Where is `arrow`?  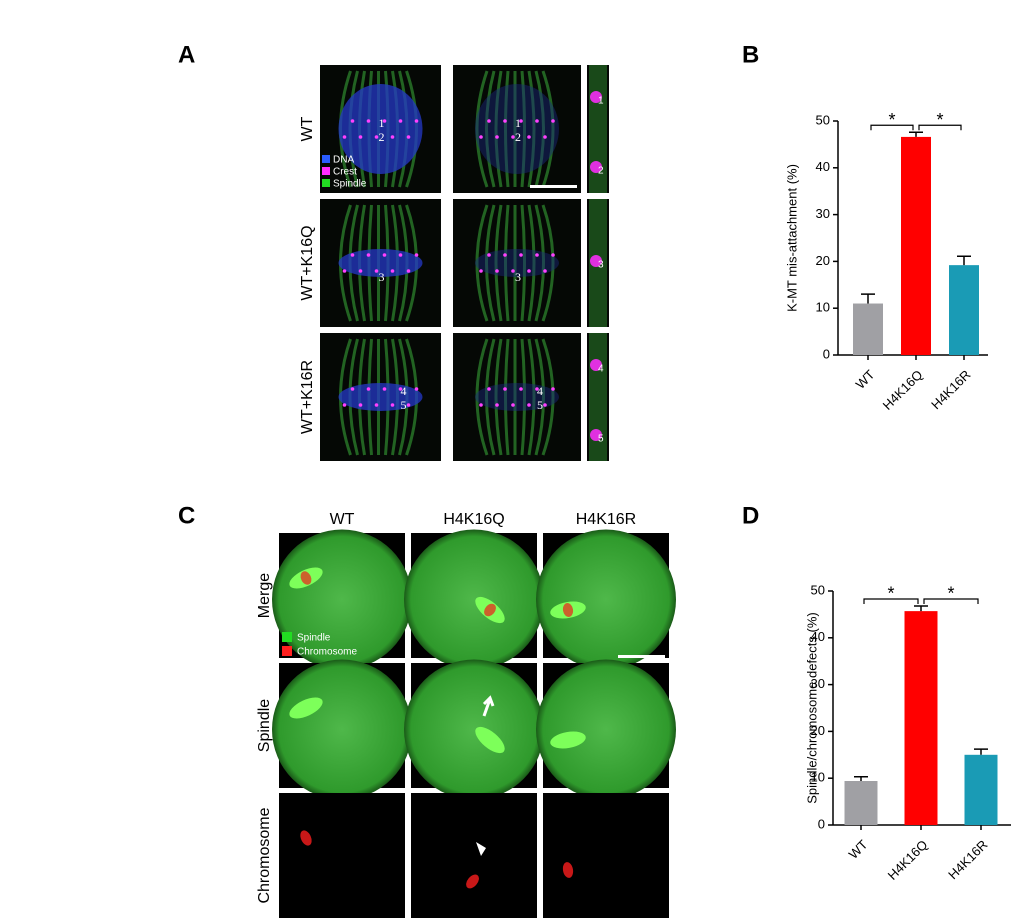 arrow is located at coordinates (488, 706).